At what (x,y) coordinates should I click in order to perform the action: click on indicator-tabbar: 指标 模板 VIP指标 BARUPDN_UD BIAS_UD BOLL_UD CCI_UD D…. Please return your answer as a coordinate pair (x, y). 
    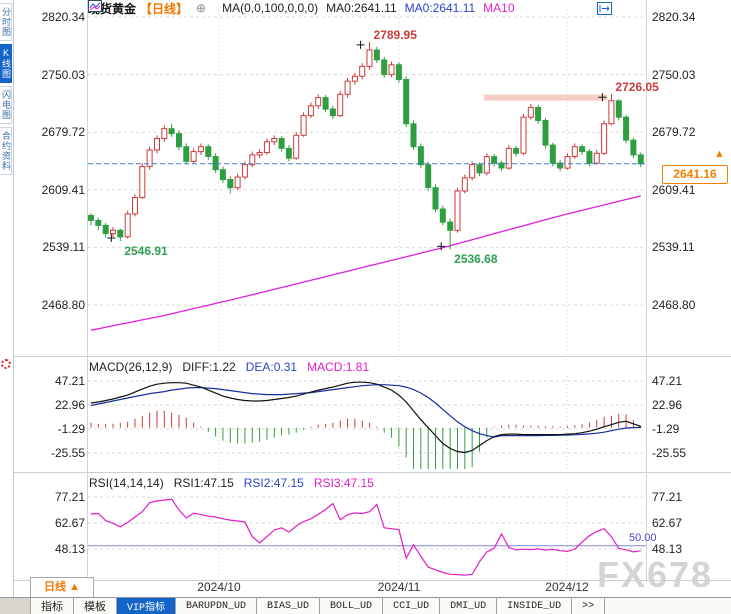
    Looking at the image, I should click on (365, 605).